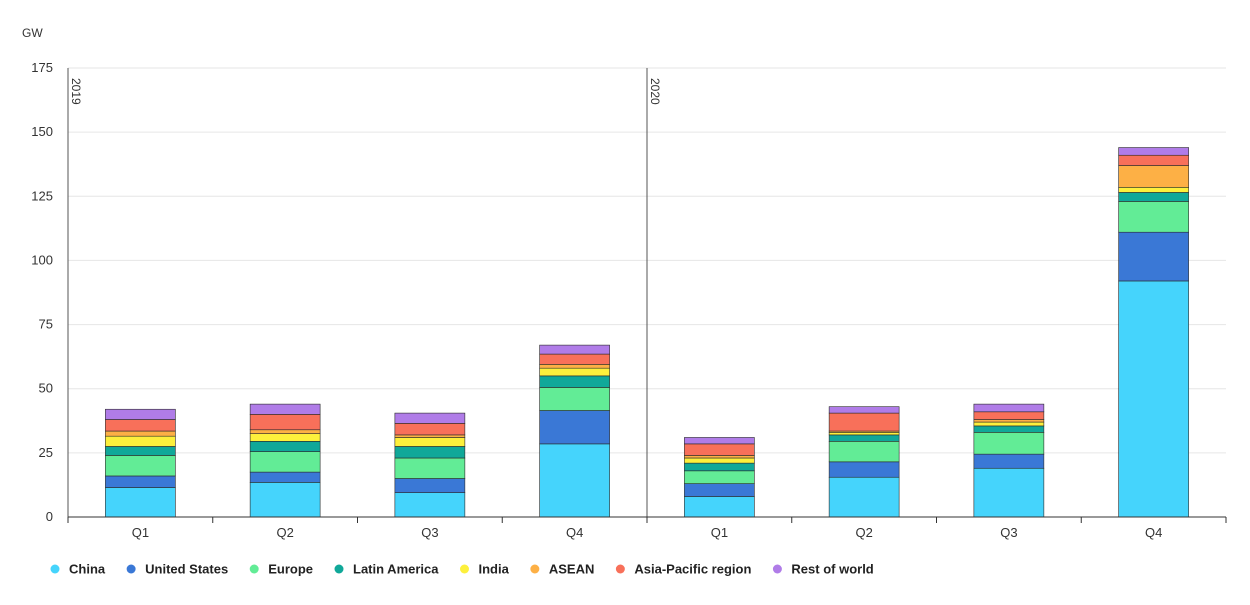 This screenshot has height=605, width=1250. Describe the element at coordinates (46, 388) in the screenshot. I see `y-tick-label: 50` at that location.